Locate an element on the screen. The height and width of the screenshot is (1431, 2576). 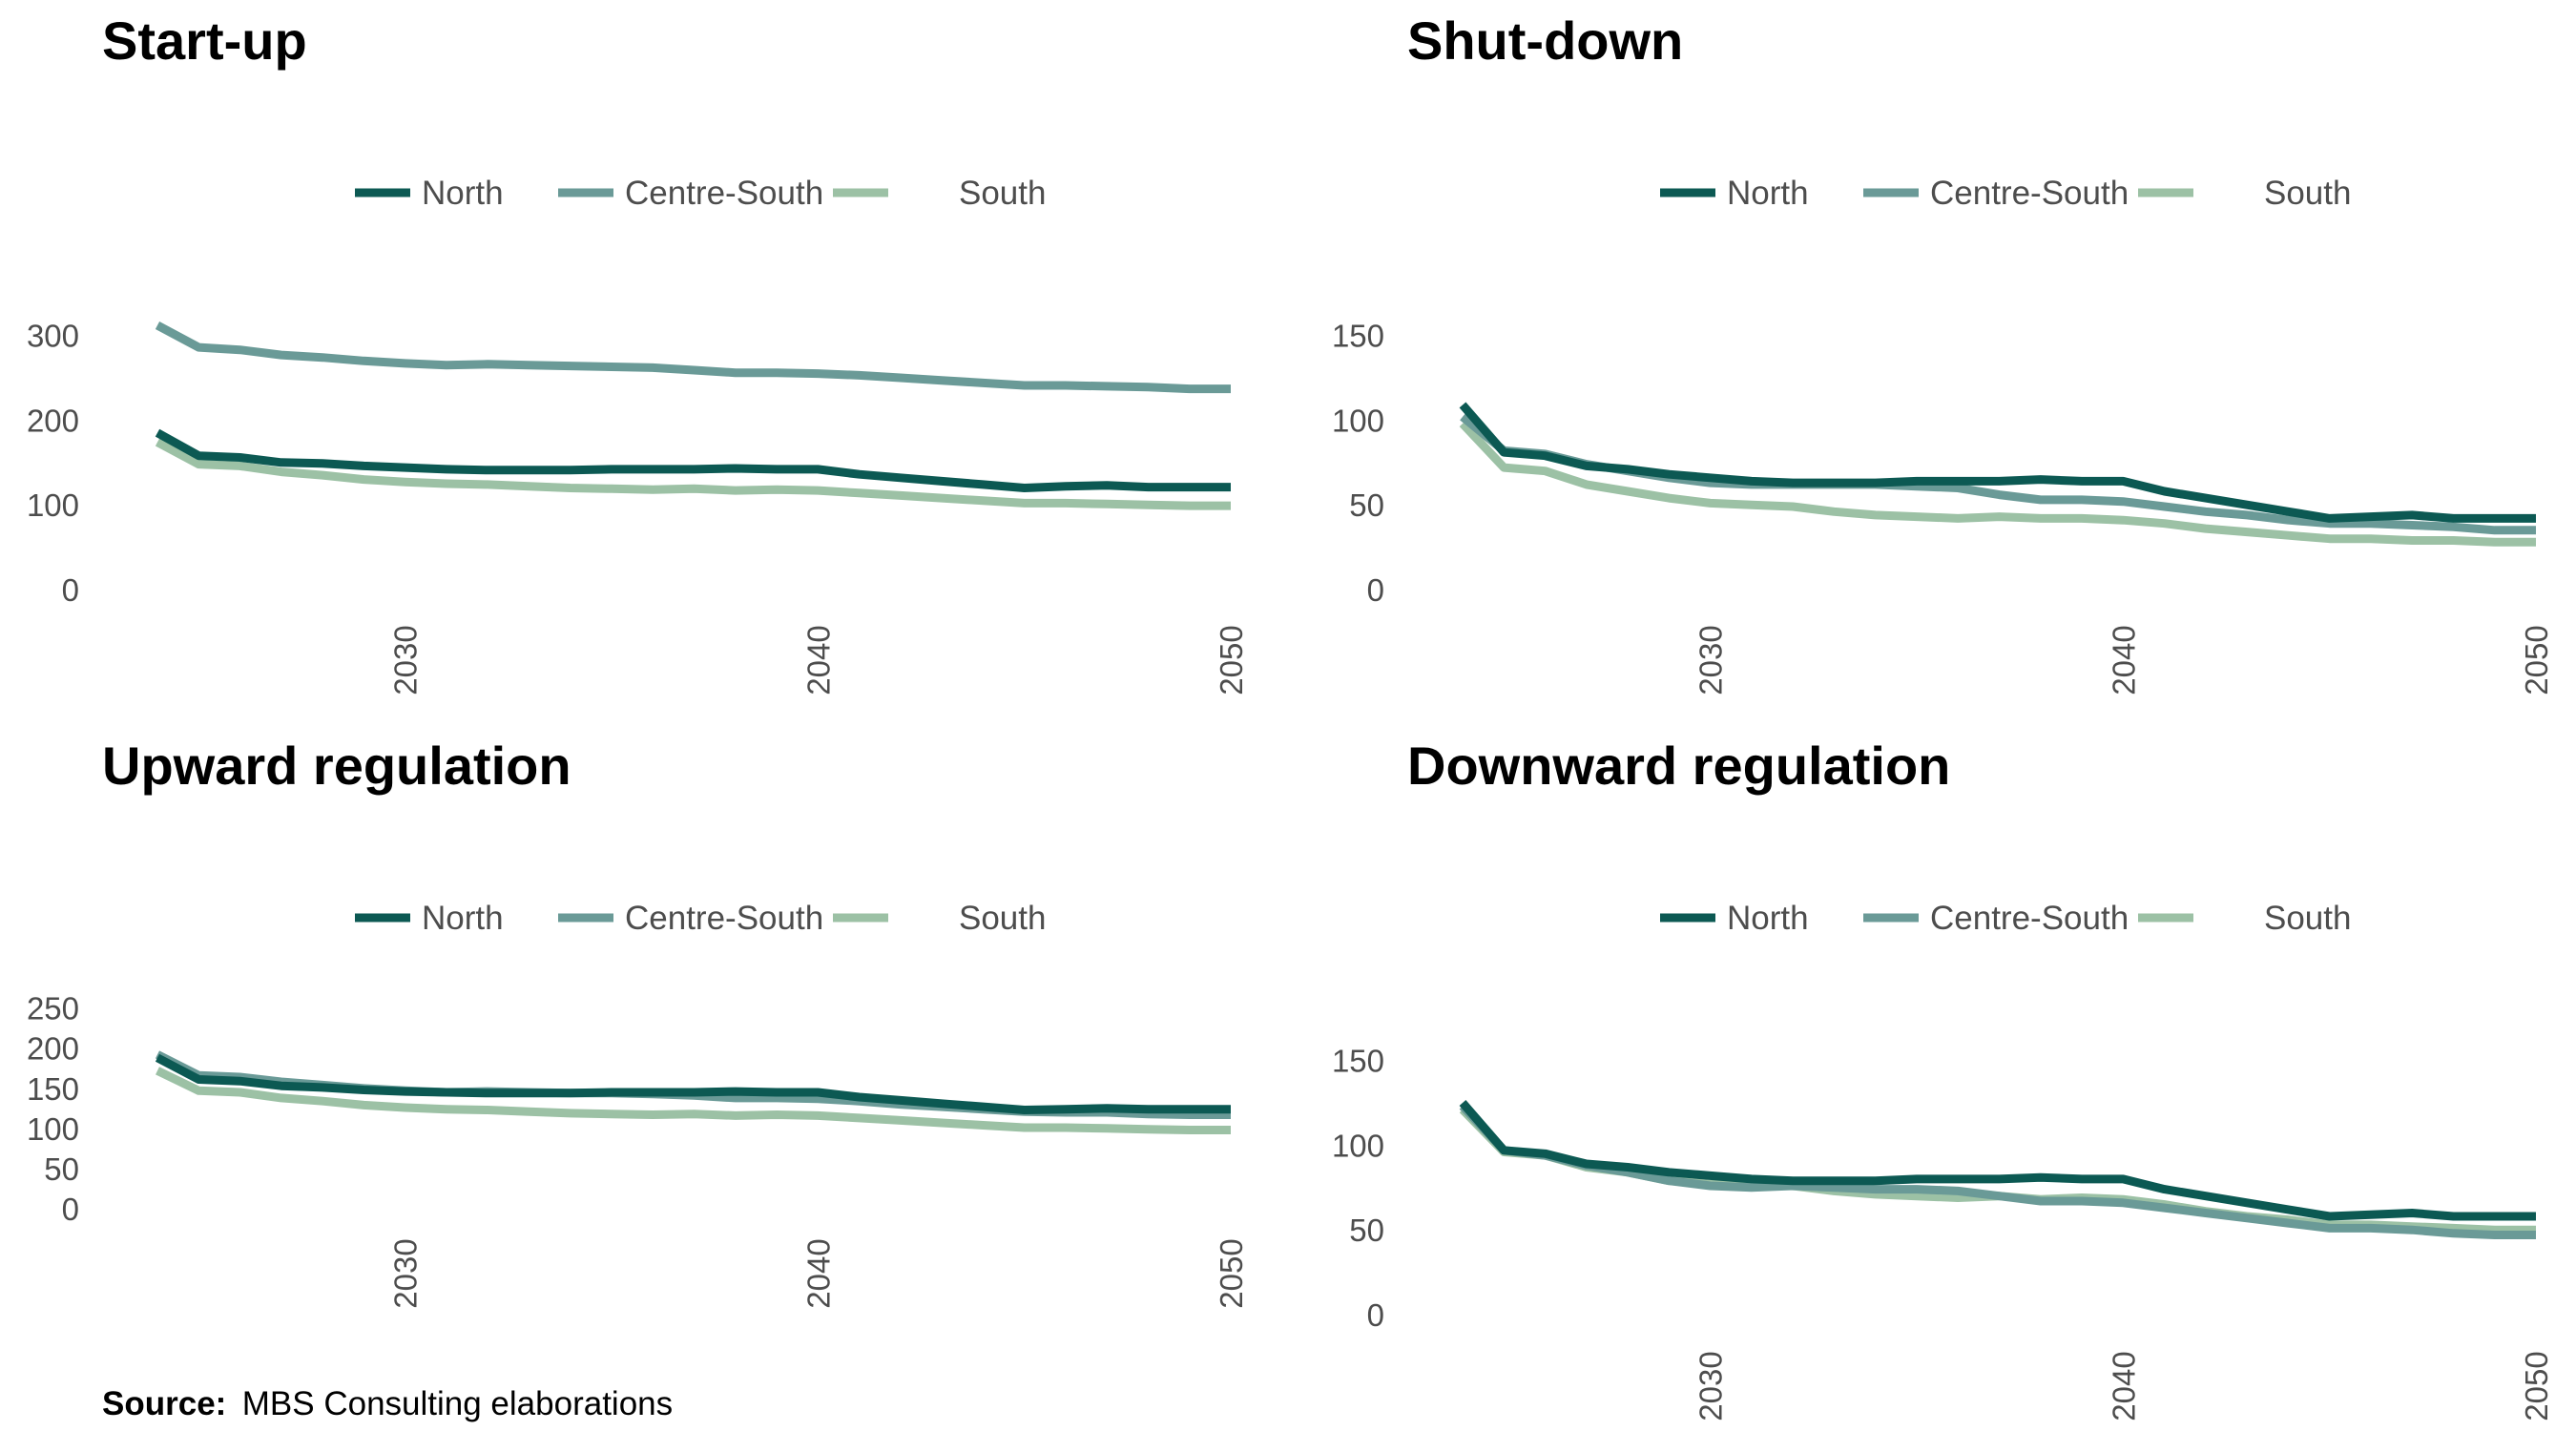
y-axis: 0 50 100 150 200 250 is located at coordinates (53, 1109).